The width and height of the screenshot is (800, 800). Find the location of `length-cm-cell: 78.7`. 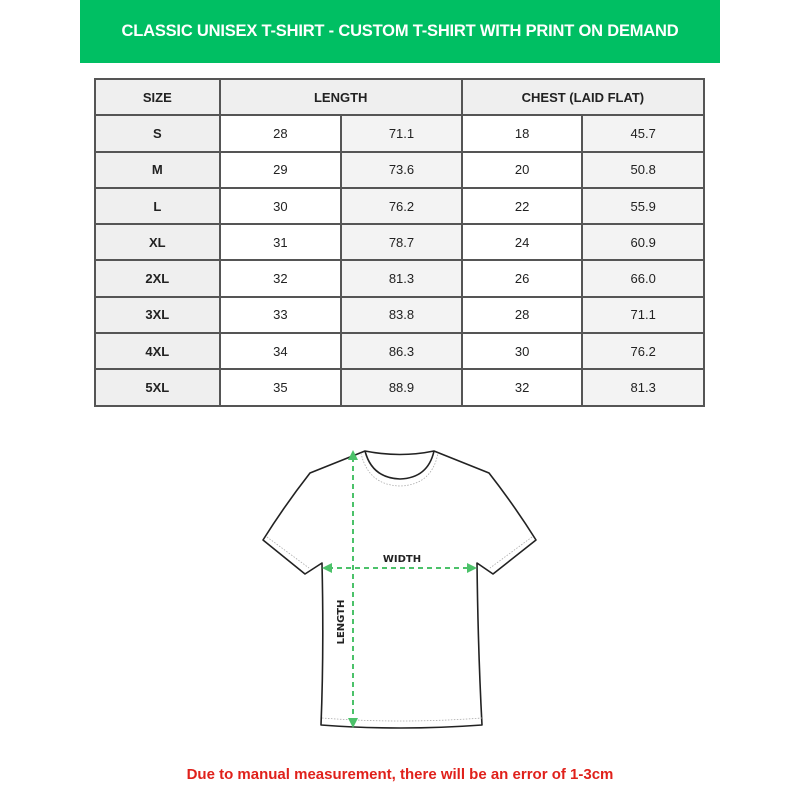

length-cm-cell: 78.7 is located at coordinates (401, 242).